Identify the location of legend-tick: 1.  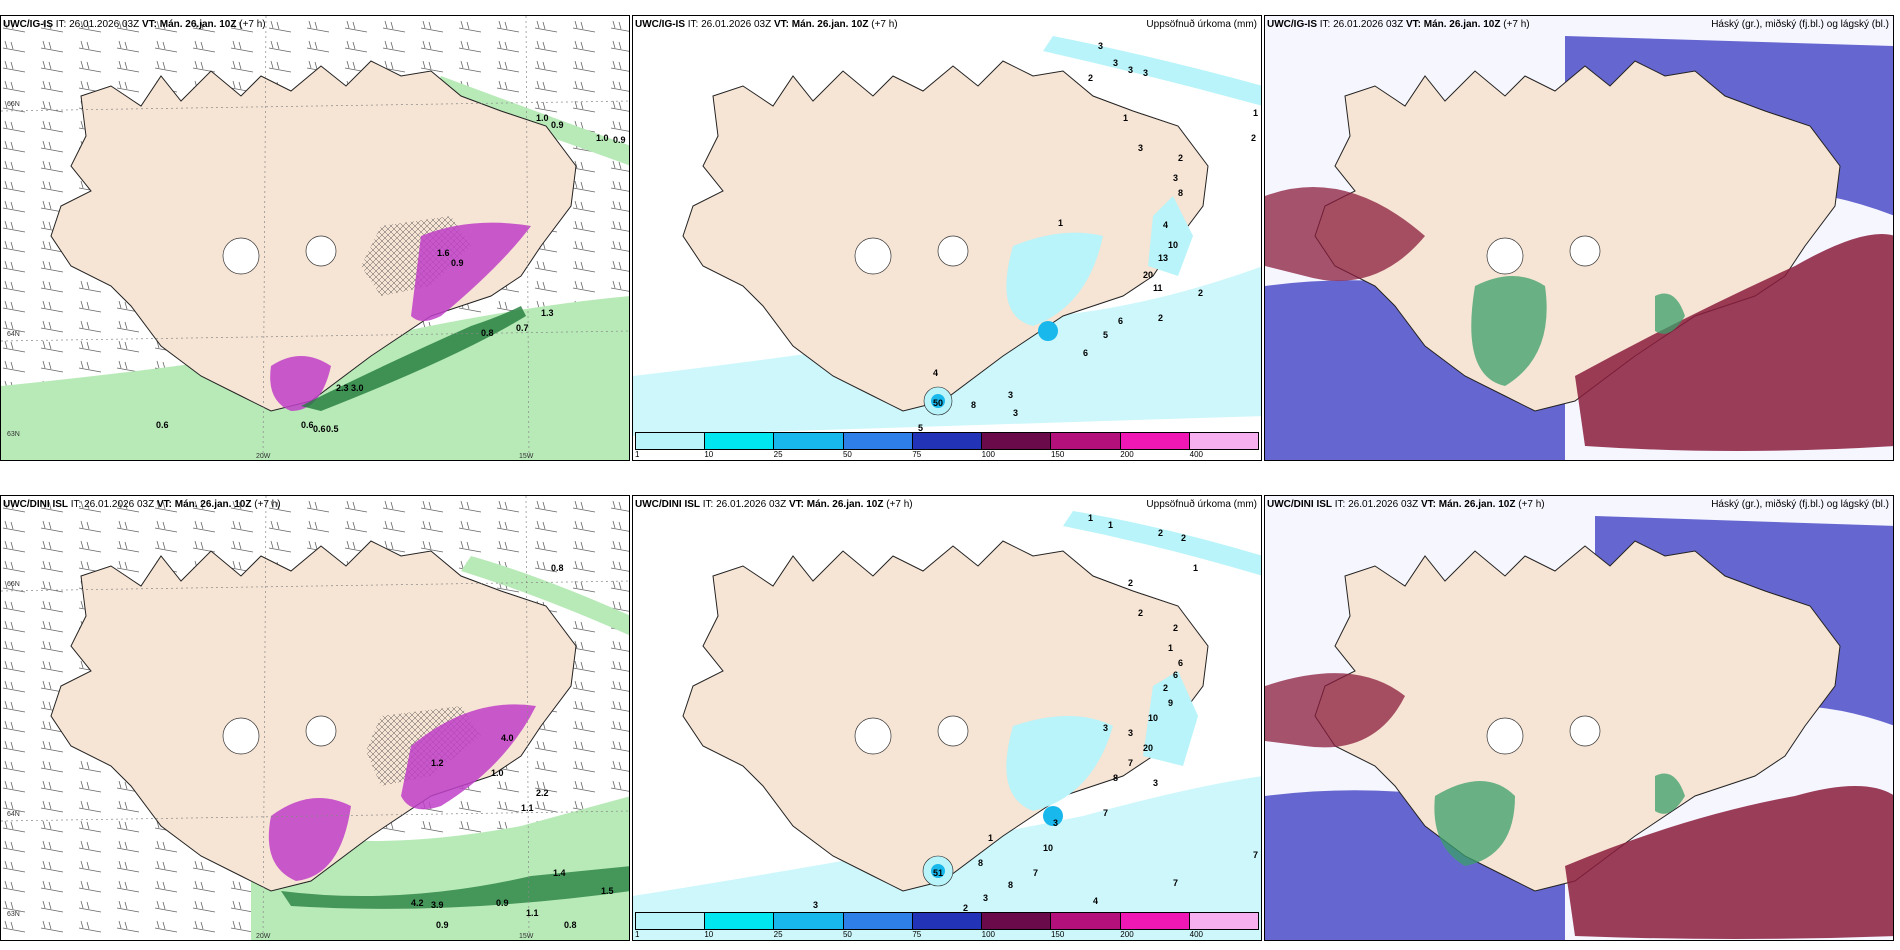
(637, 934).